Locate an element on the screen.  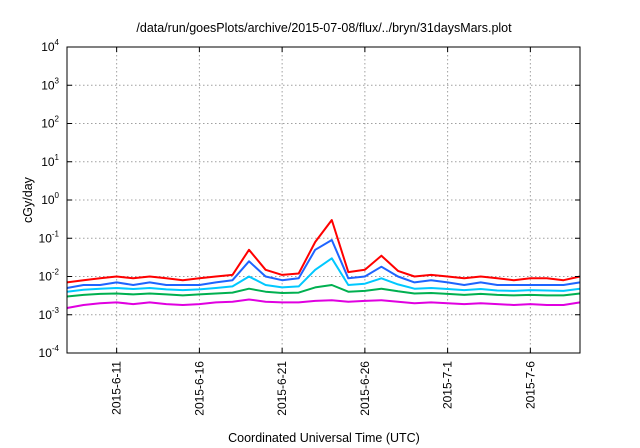
x-tick-label: 2015-6-11 is located at coordinates (117, 388).